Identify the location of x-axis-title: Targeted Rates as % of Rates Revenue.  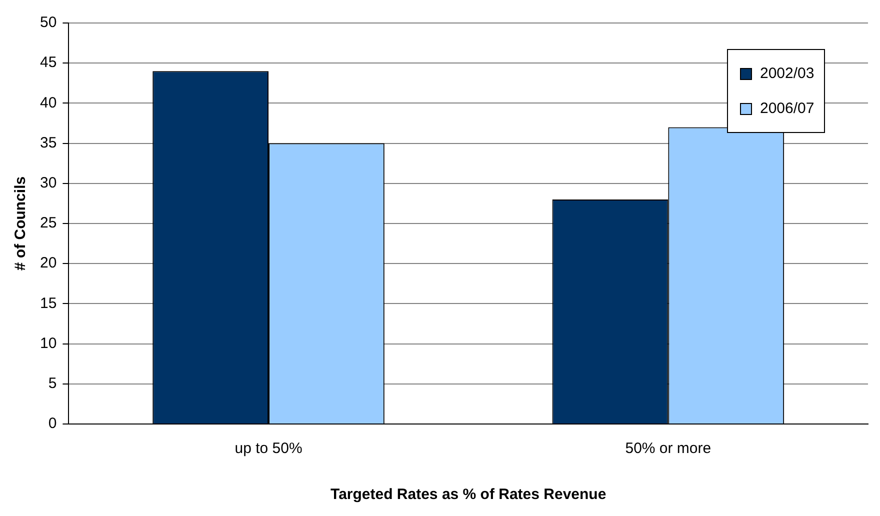
(468, 495).